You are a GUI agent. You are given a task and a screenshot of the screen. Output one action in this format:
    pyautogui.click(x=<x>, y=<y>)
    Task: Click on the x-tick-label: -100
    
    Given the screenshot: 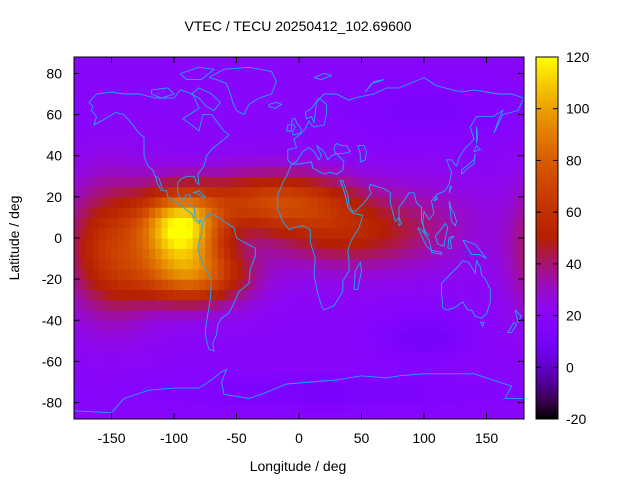 What is the action you would take?
    pyautogui.click(x=174, y=438)
    